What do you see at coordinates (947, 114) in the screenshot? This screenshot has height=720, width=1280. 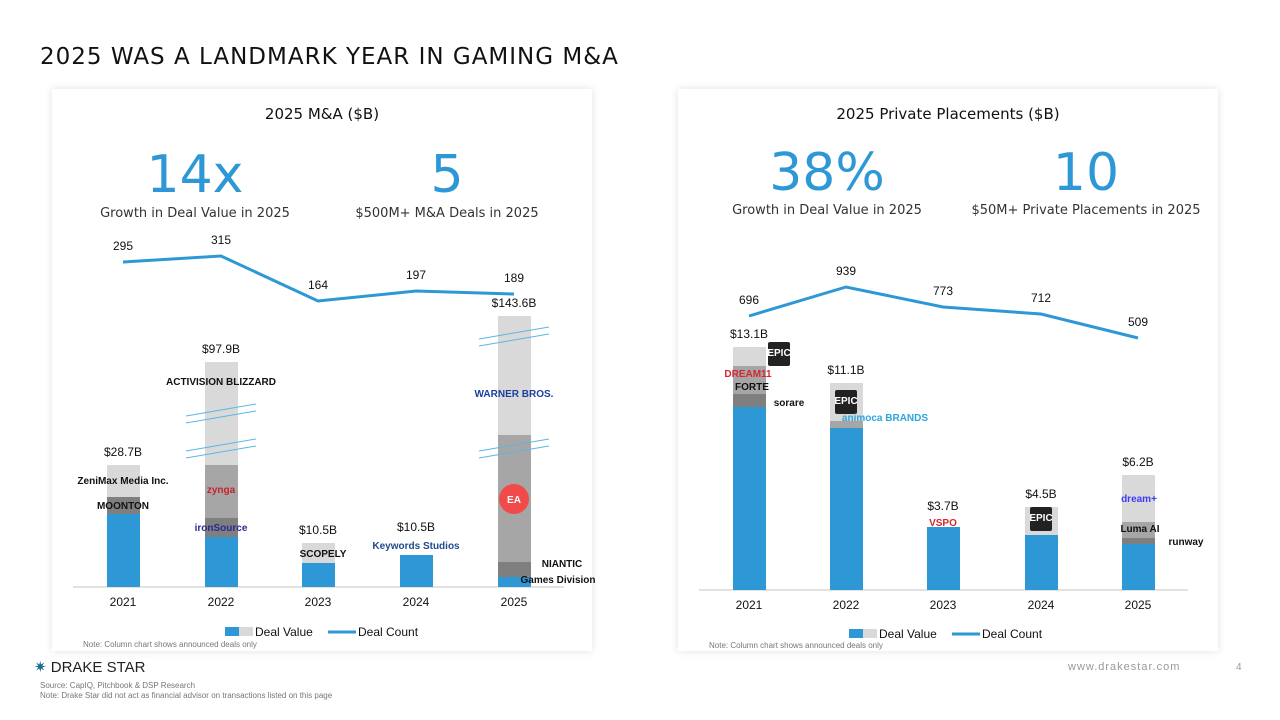 I see `chart-title: 2025 Private Placements ($B)` at bounding box center [947, 114].